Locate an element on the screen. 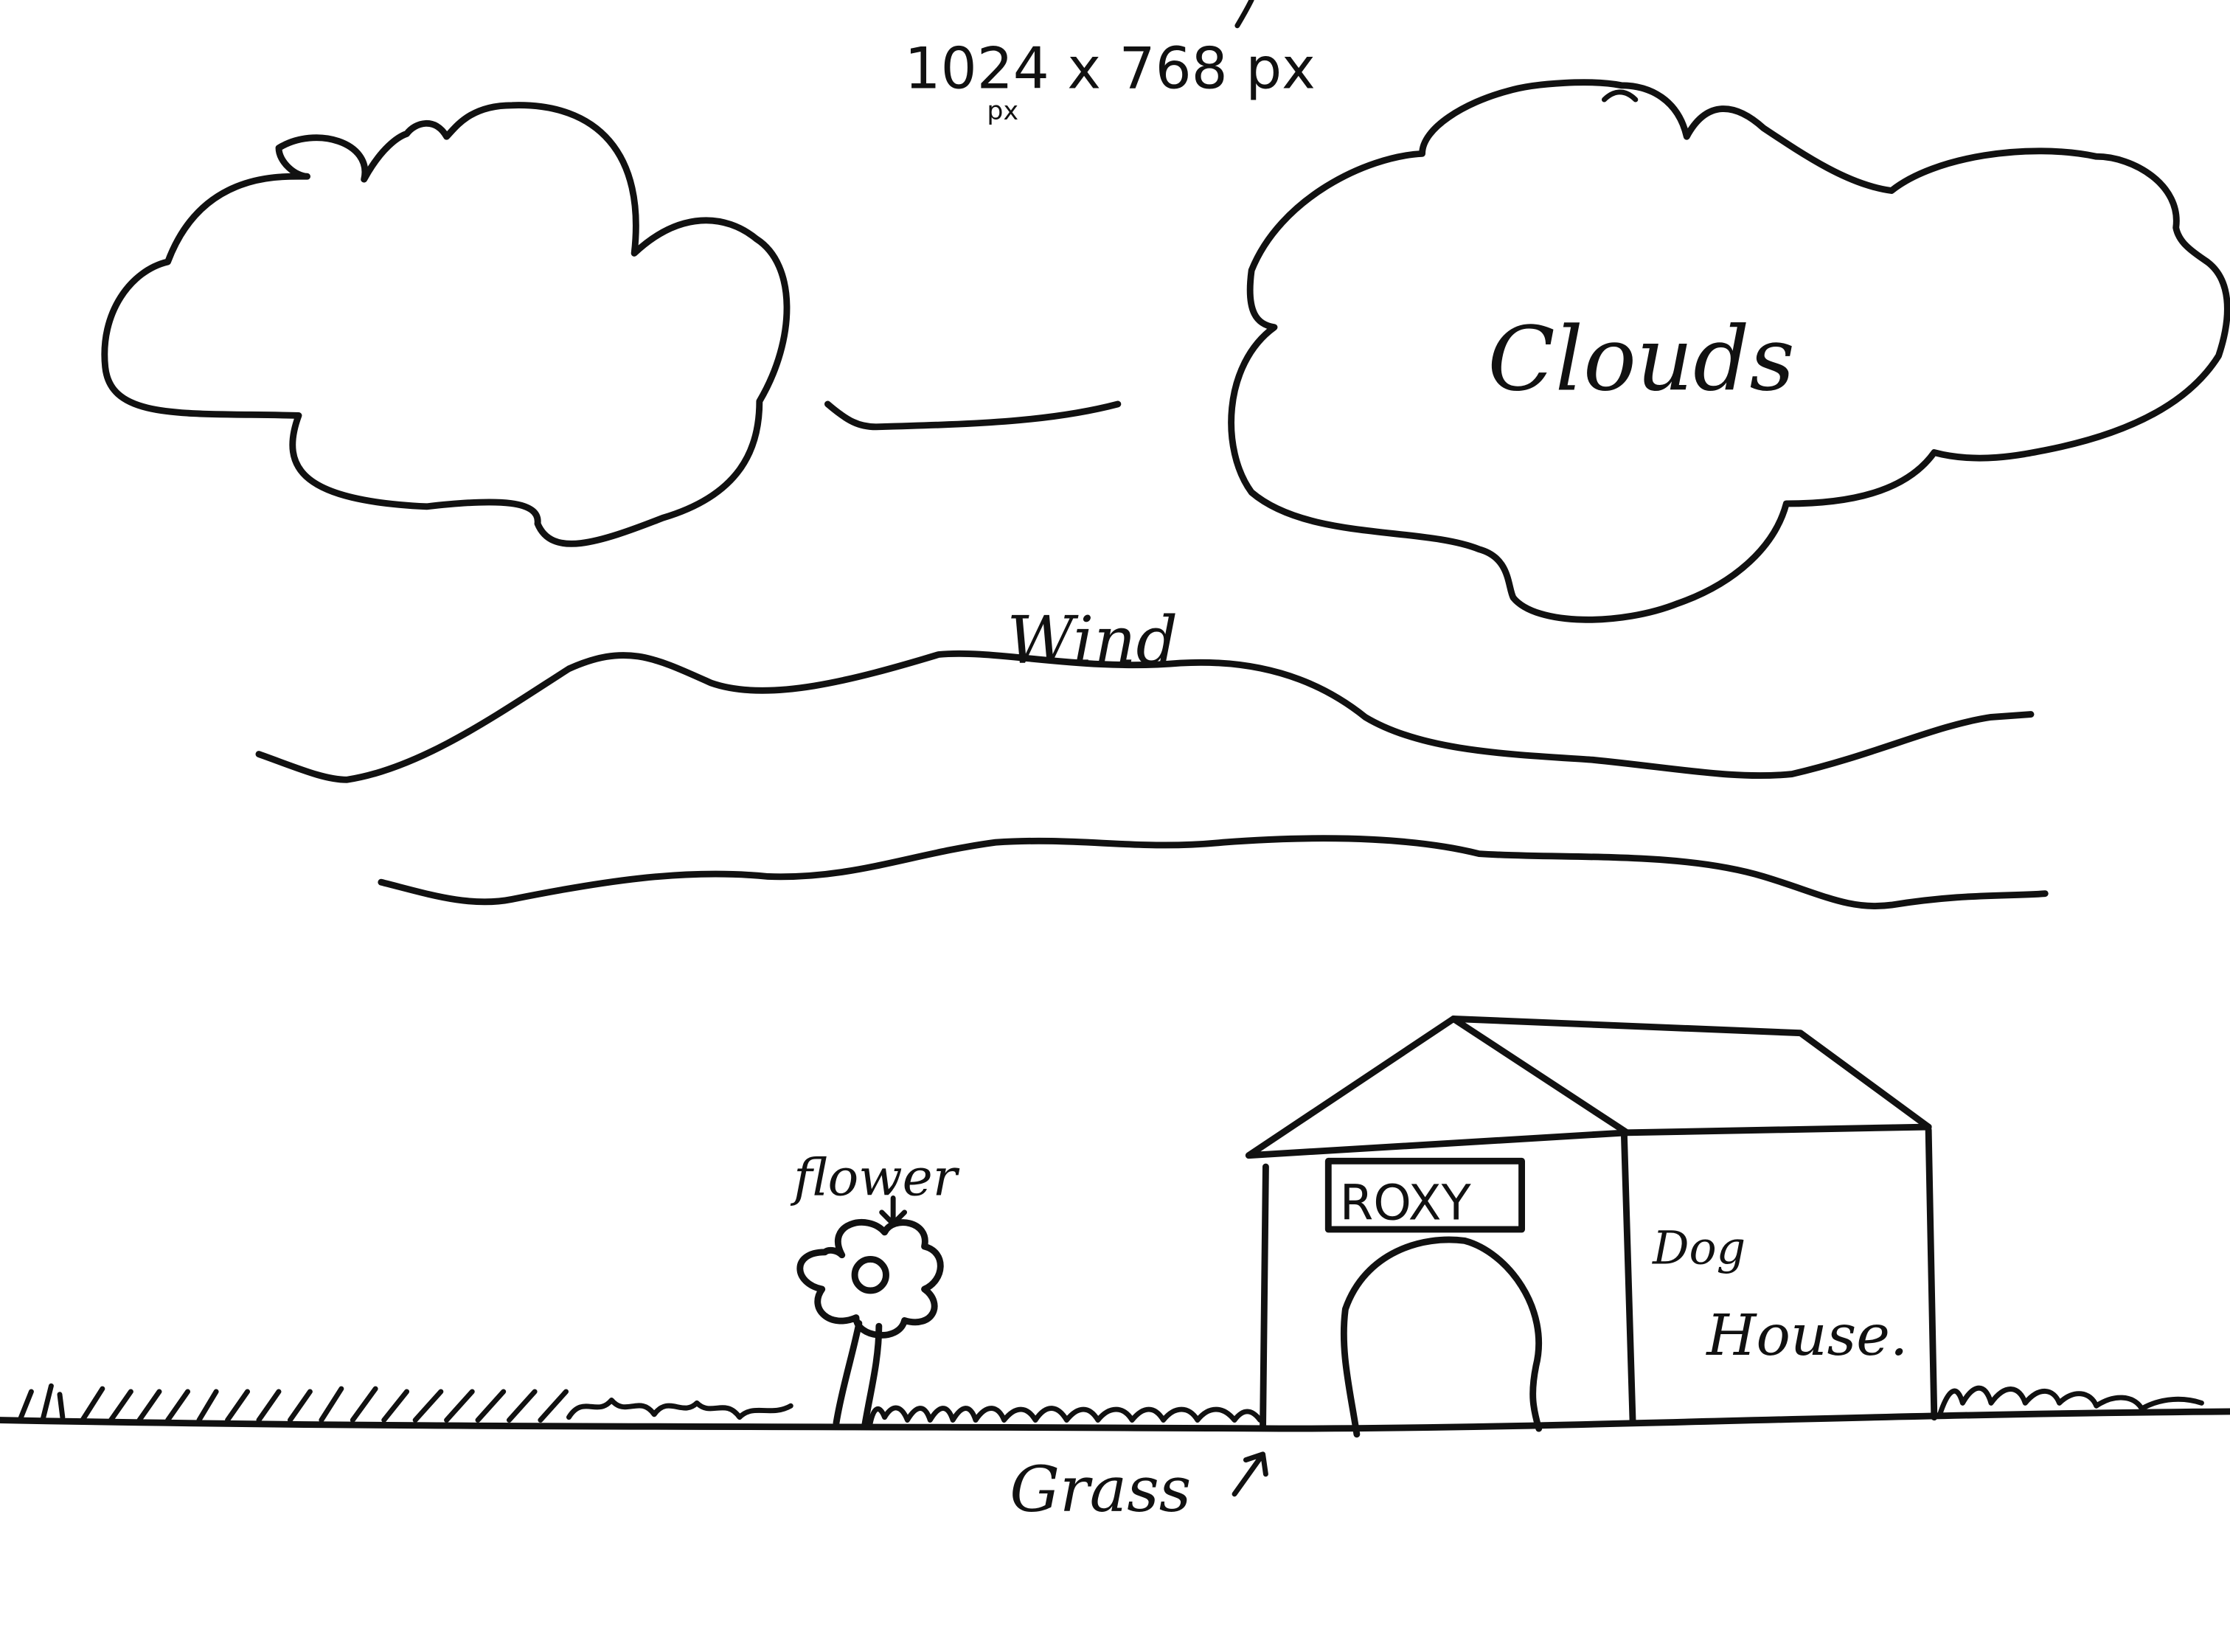 This screenshot has width=2230, height=1652. ground-line is located at coordinates (1115, 1420).